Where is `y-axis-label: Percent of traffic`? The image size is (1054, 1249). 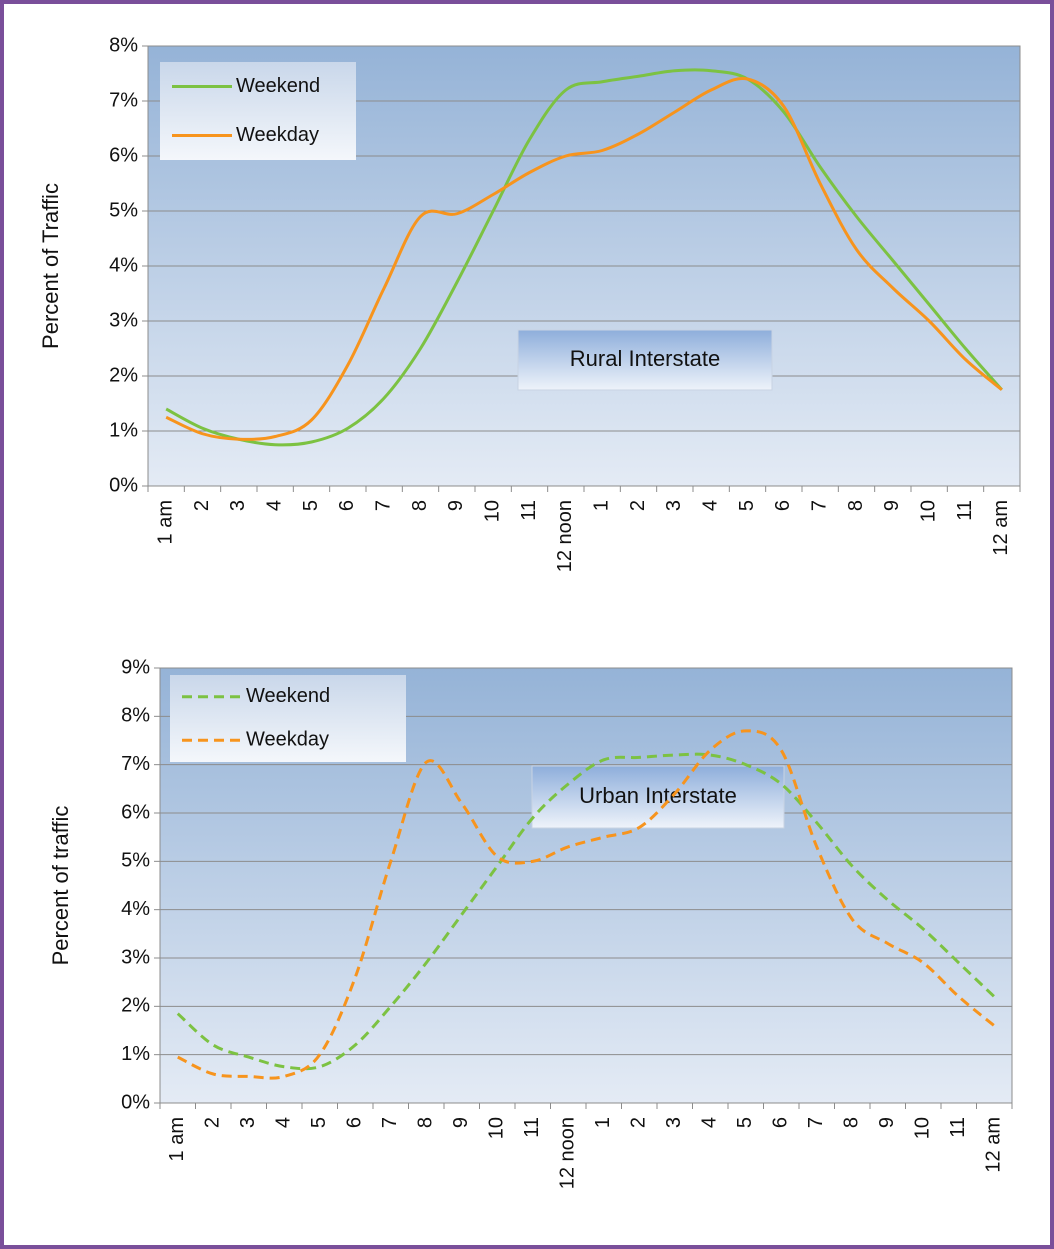
y-axis-label: Percent of traffic is located at coordinates (60, 886).